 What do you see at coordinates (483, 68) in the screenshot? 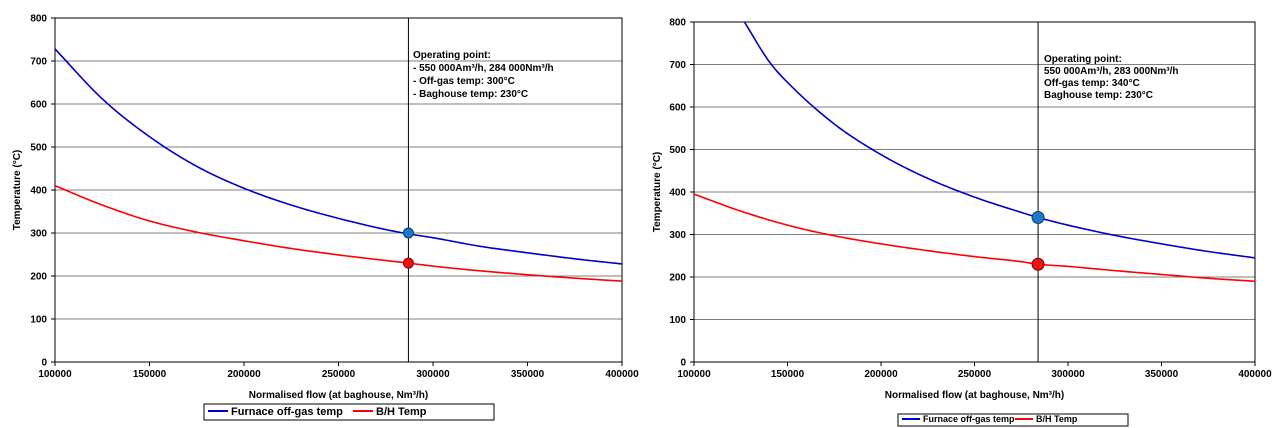
I see `annotation-line-2: - 550 000Am³/h, 284 000Nm³/h` at bounding box center [483, 68].